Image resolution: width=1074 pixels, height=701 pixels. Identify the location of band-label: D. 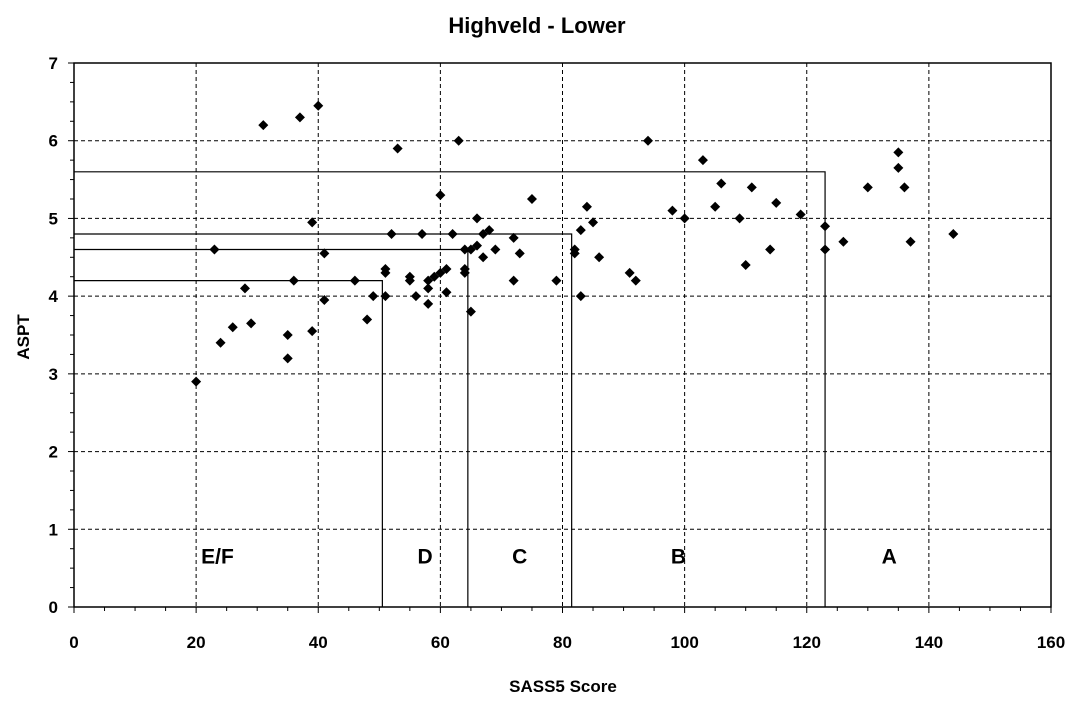
(425, 556).